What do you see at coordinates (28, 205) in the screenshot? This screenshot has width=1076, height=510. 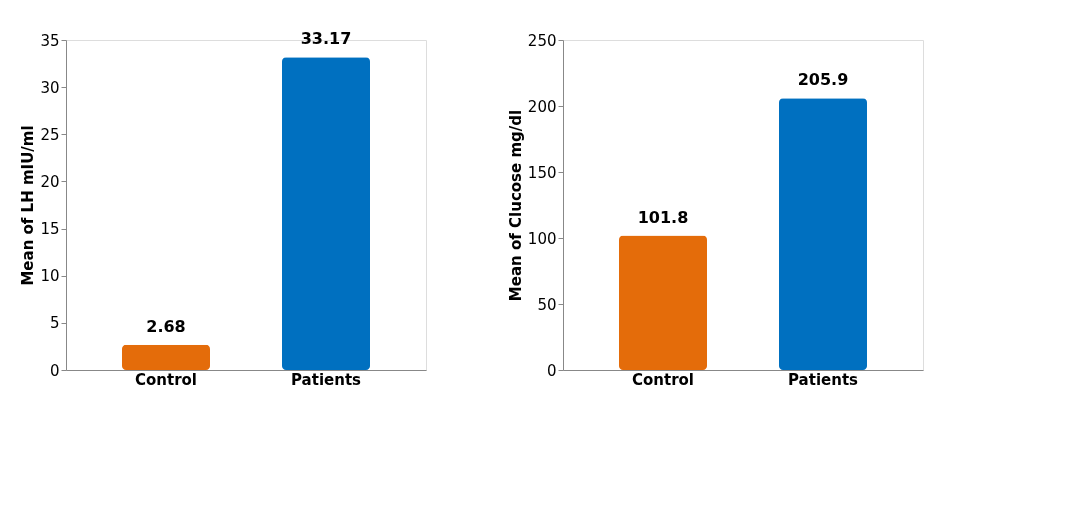 I see `y-axis-title: Mean of LH mIU/ml` at bounding box center [28, 205].